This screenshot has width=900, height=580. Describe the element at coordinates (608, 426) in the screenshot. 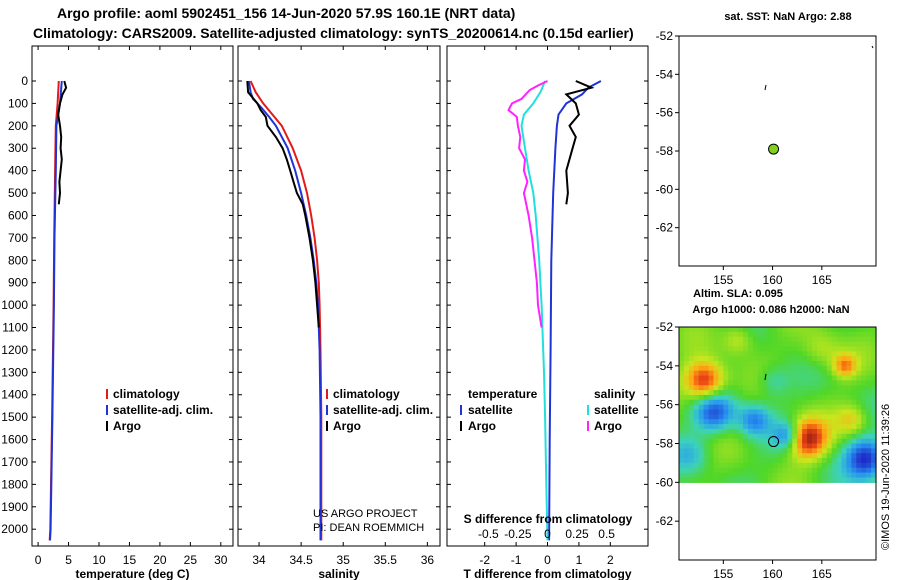

I see `legend-diff-s-item: Argo` at that location.